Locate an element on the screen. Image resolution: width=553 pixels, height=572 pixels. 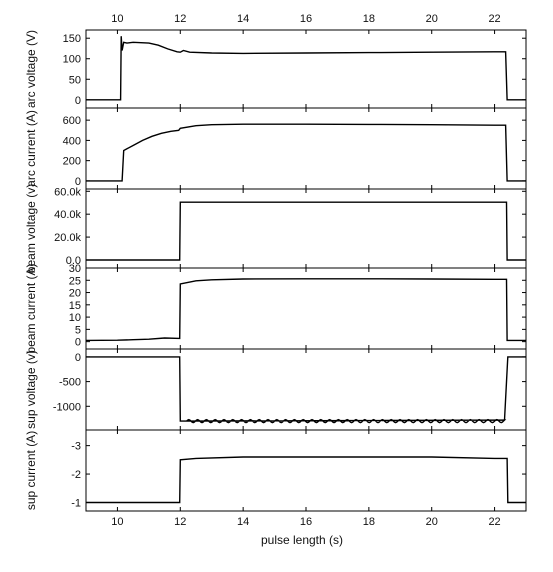
x-tick-label: 10 is located at coordinates (117, 522).